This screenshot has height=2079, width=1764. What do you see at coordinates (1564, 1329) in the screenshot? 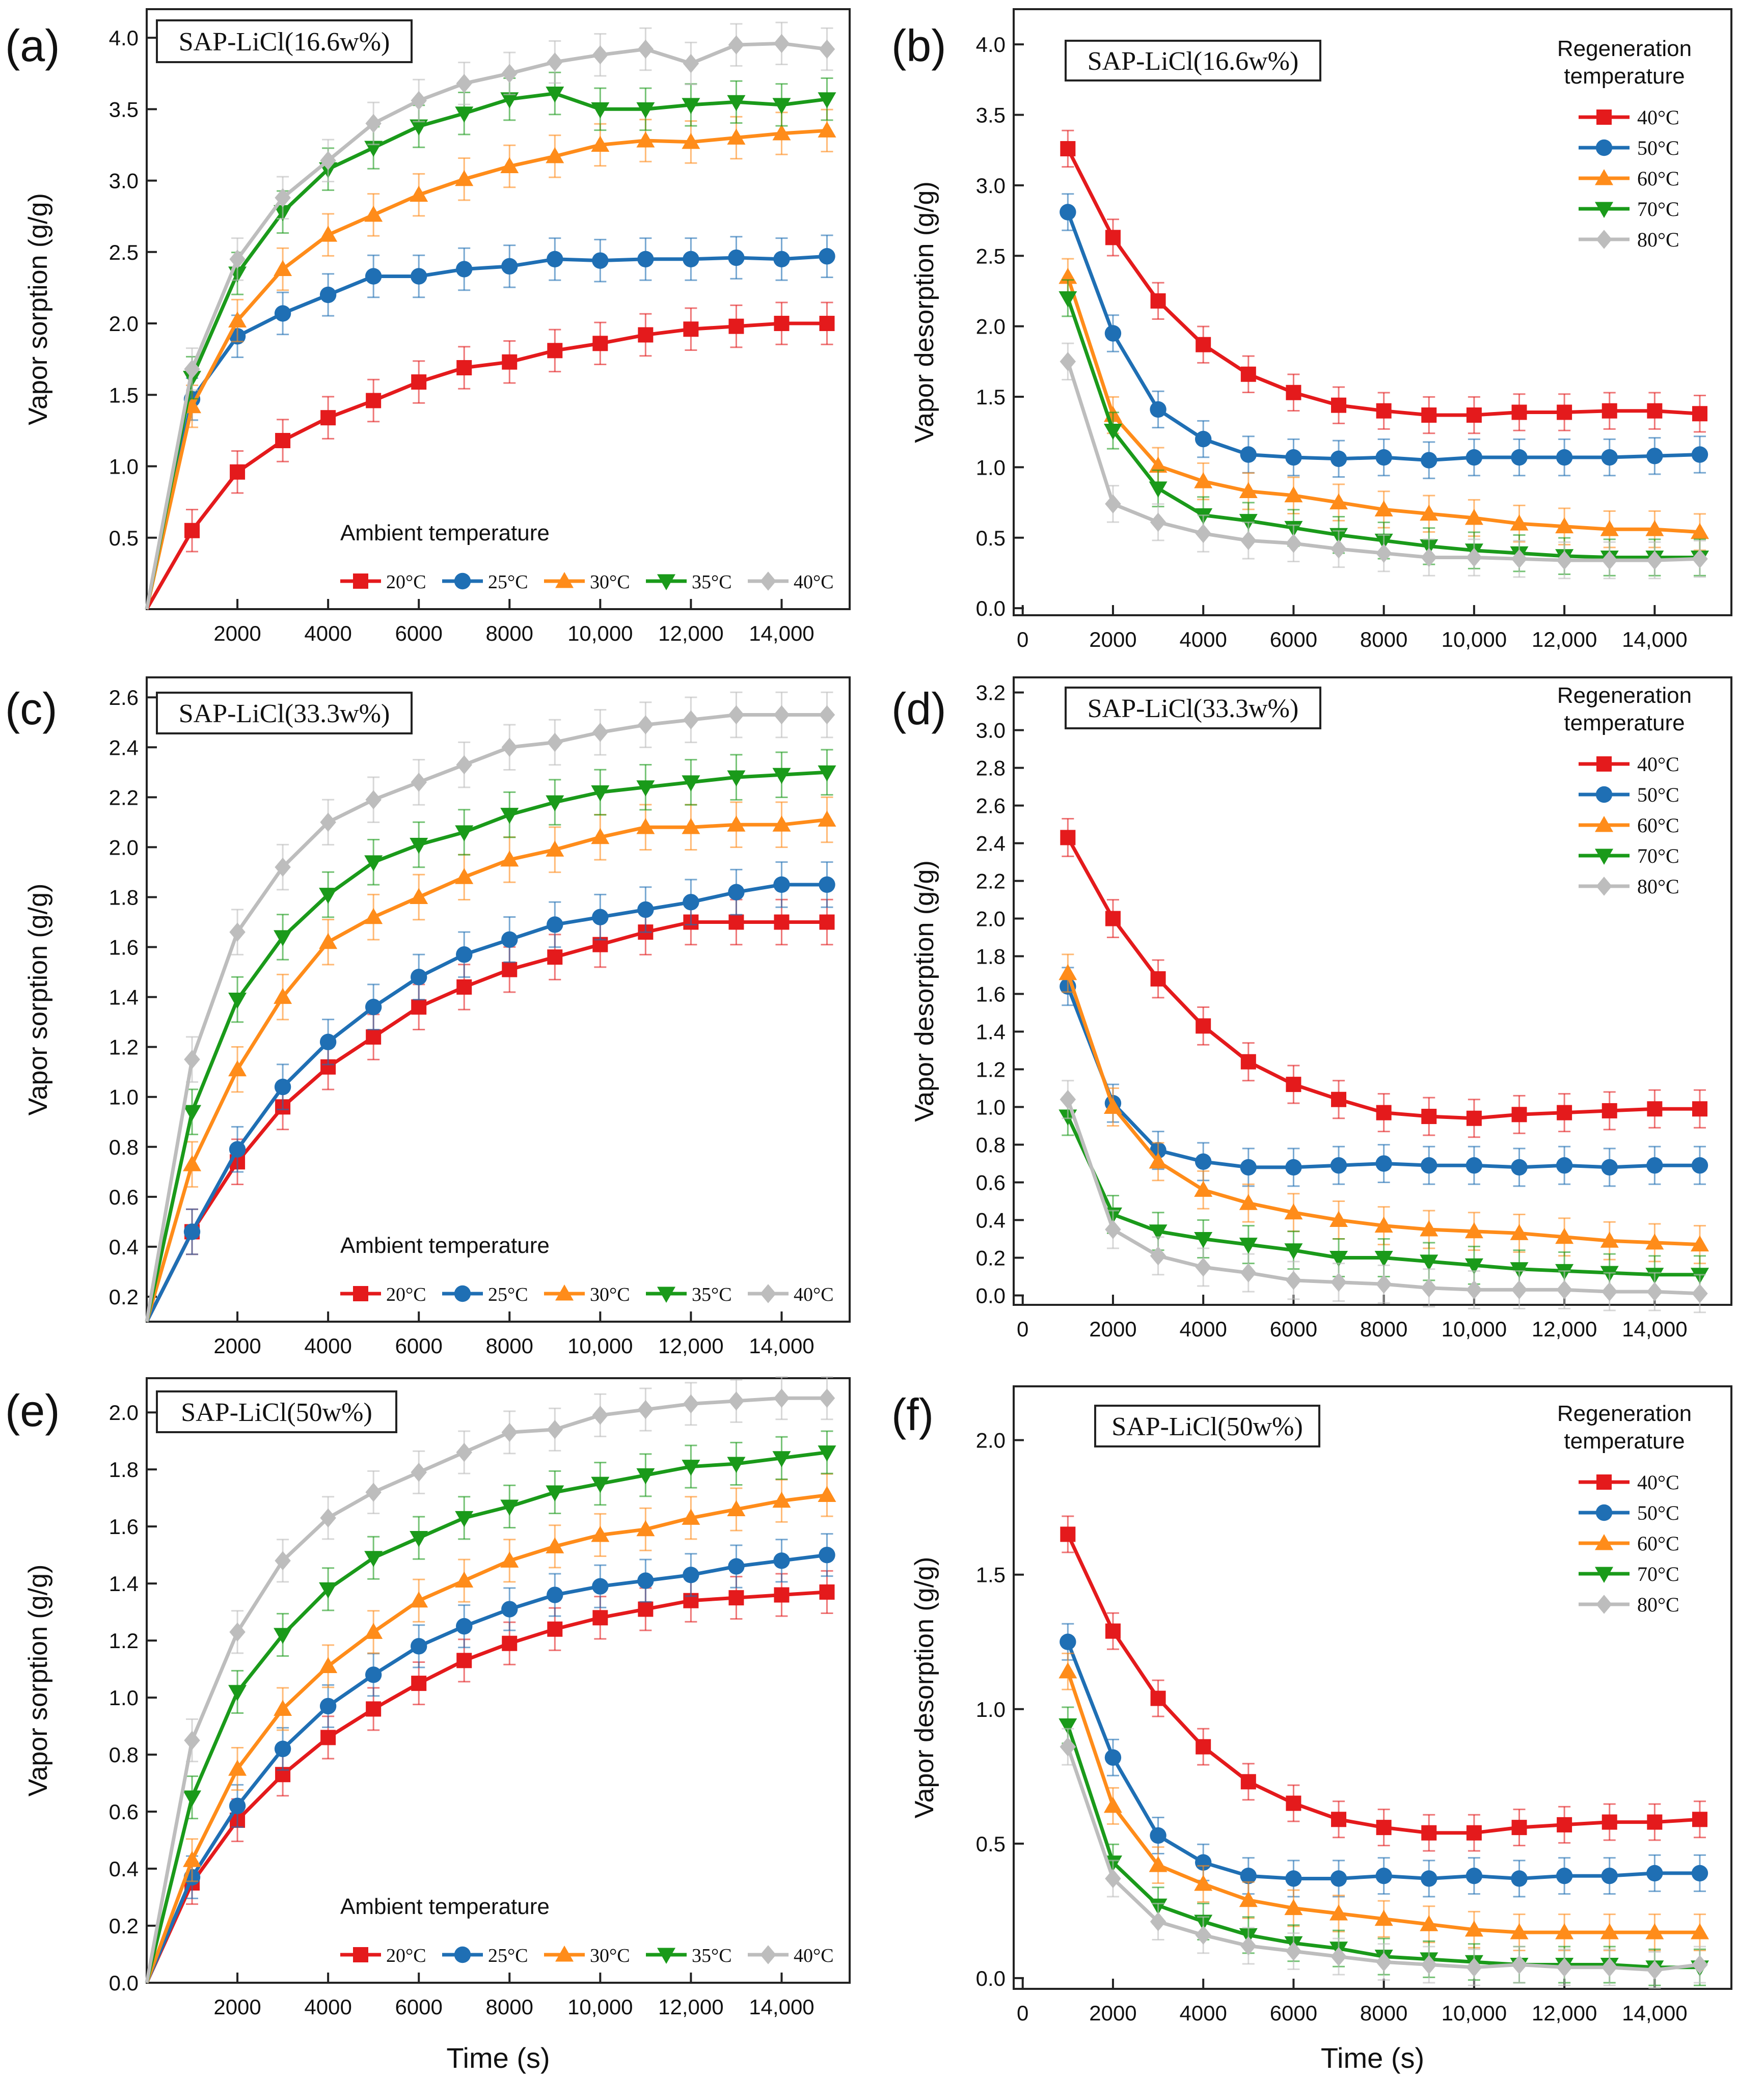
I see `x-tick-label: 12,000` at bounding box center [1564, 1329].